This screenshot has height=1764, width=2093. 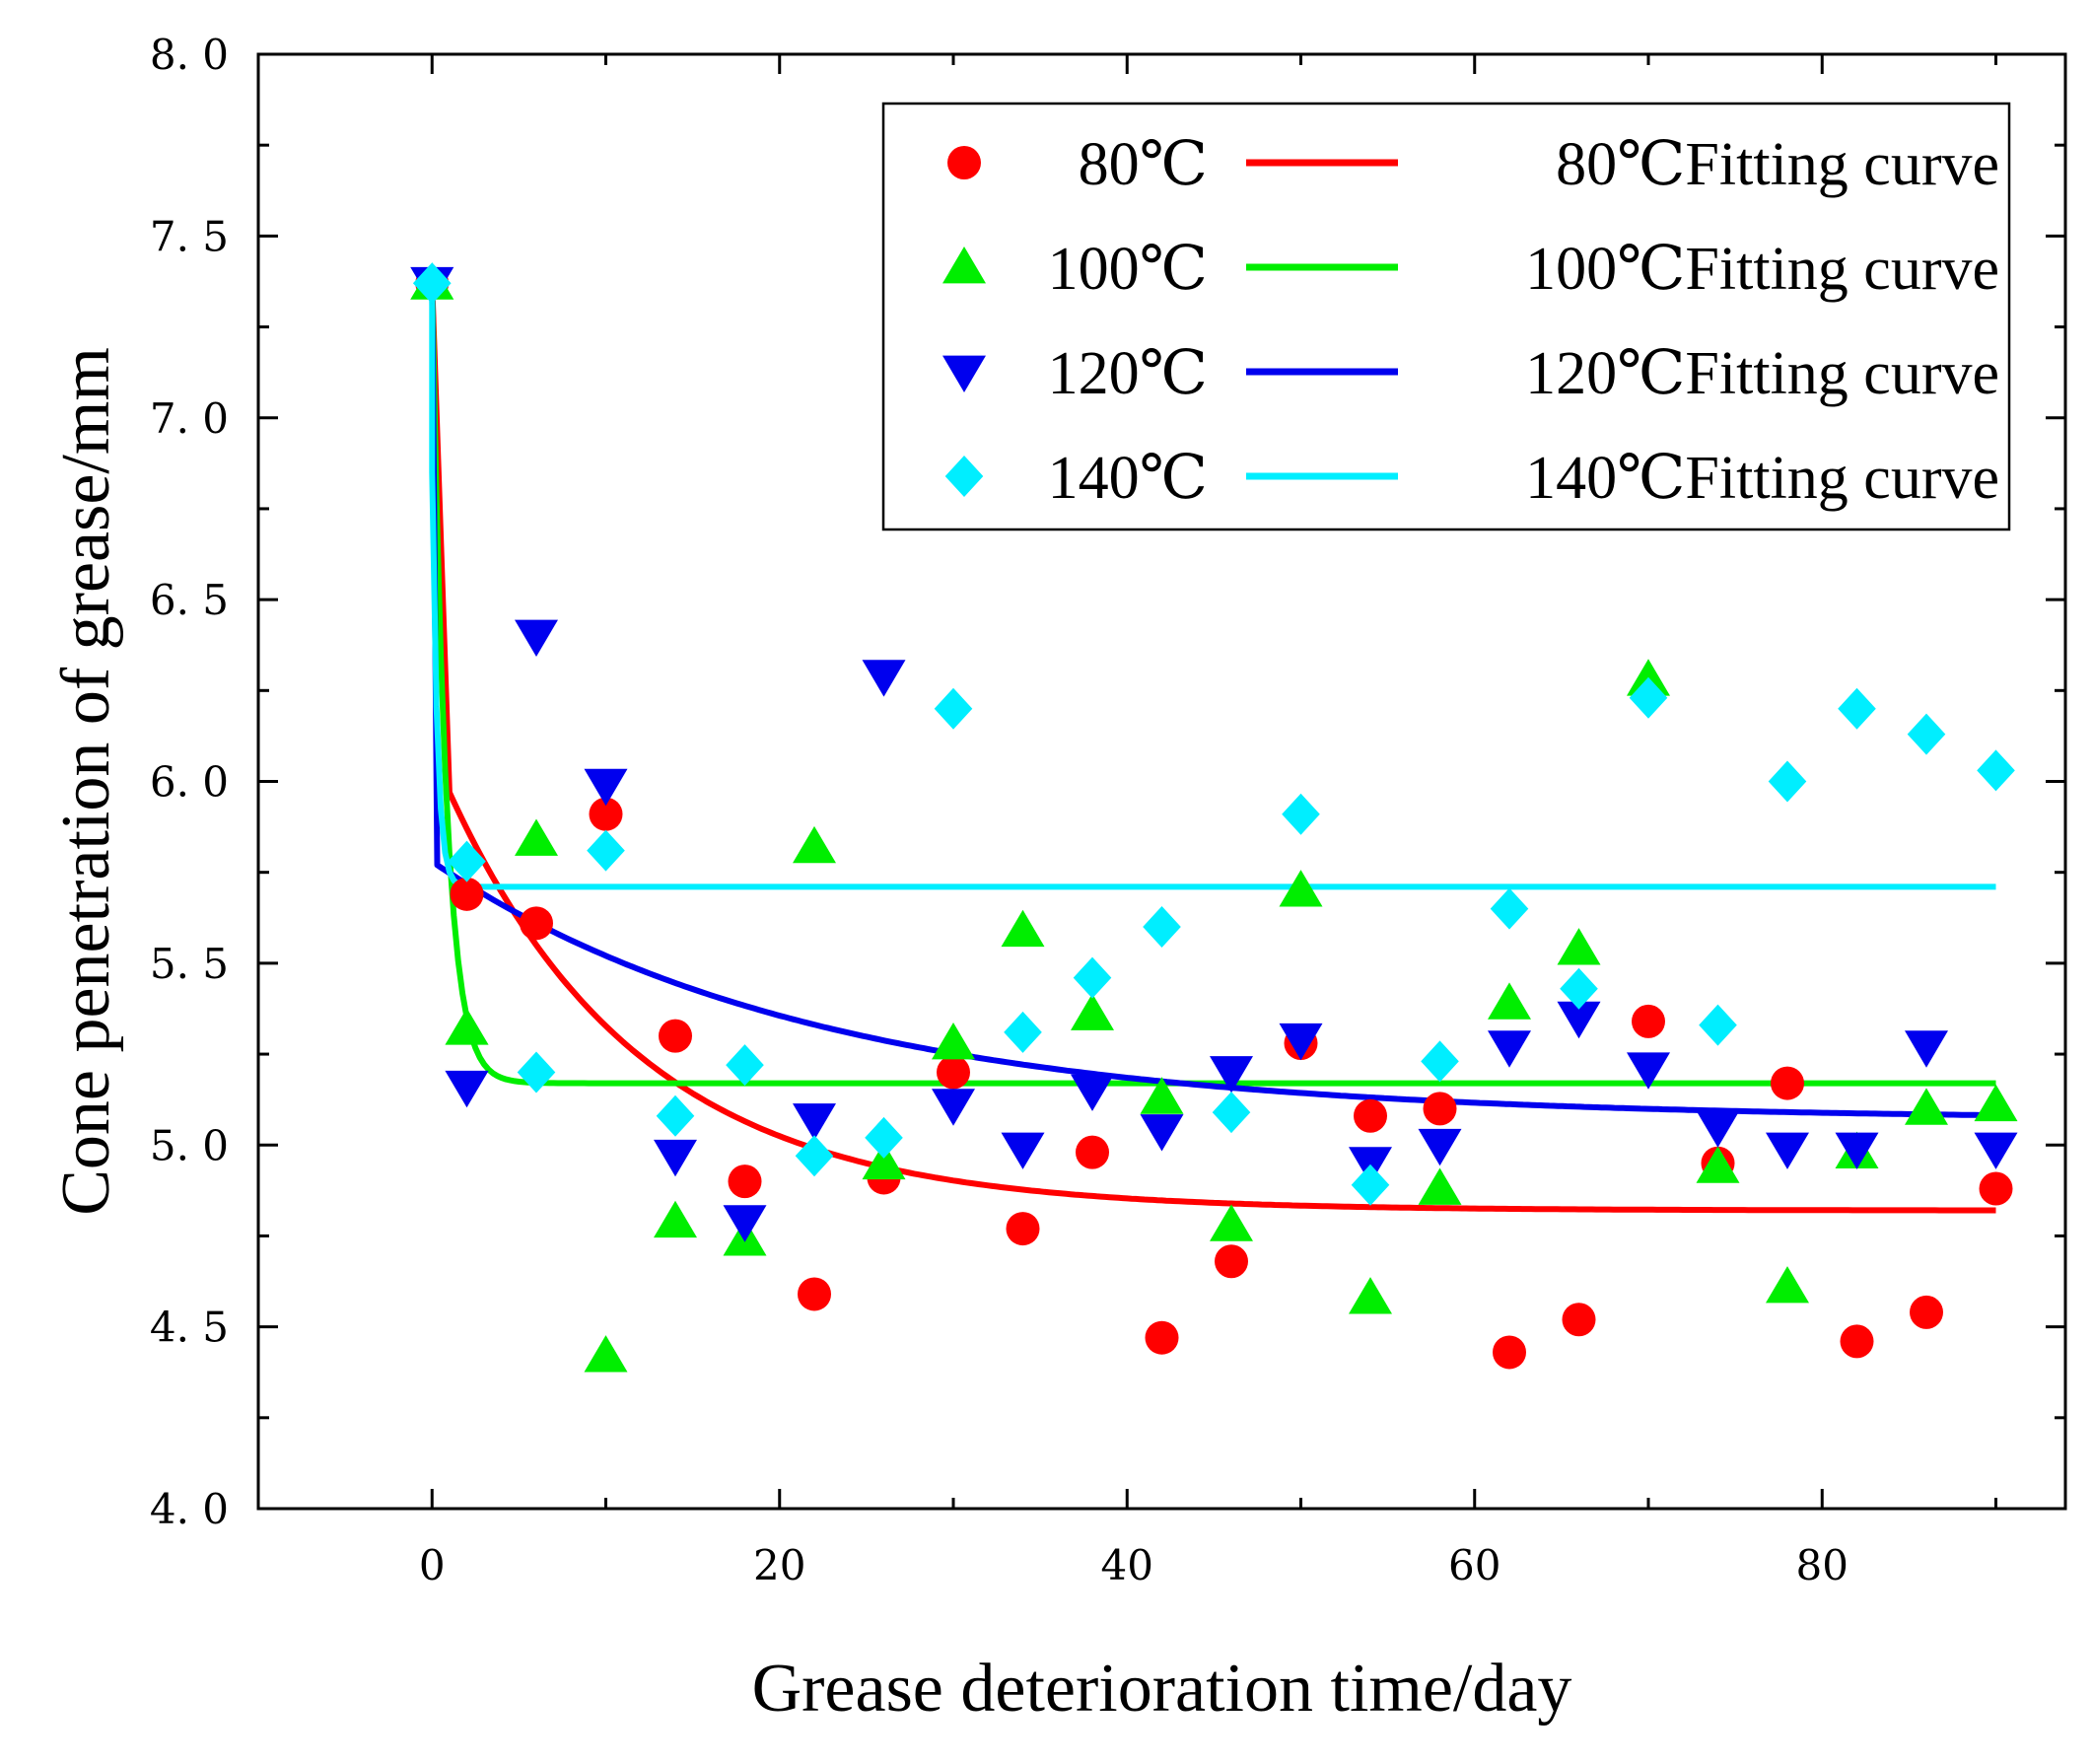 I want to click on x-tick-label: 40, so click(x=1127, y=1565).